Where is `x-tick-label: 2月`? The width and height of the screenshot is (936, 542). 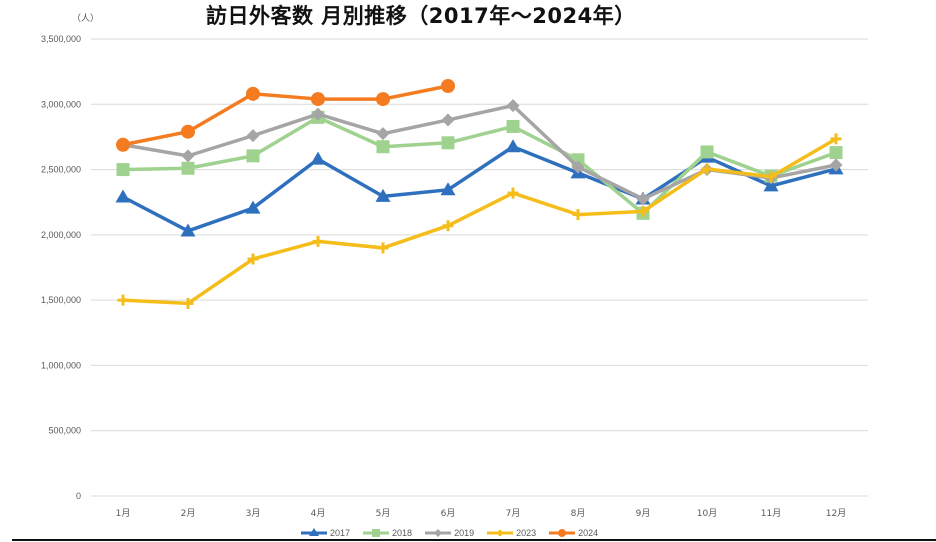
x-tick-label: 2月 is located at coordinates (188, 513).